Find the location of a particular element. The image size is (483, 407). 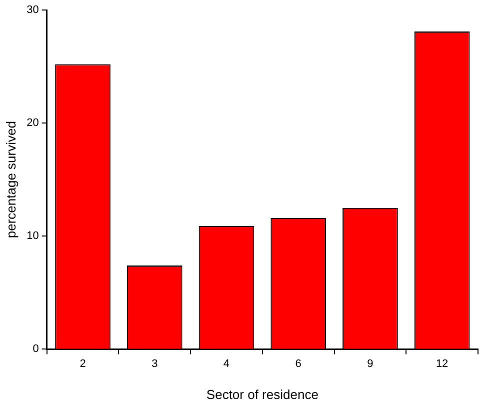

x-axis-title: Sector of residence is located at coordinates (262, 394).